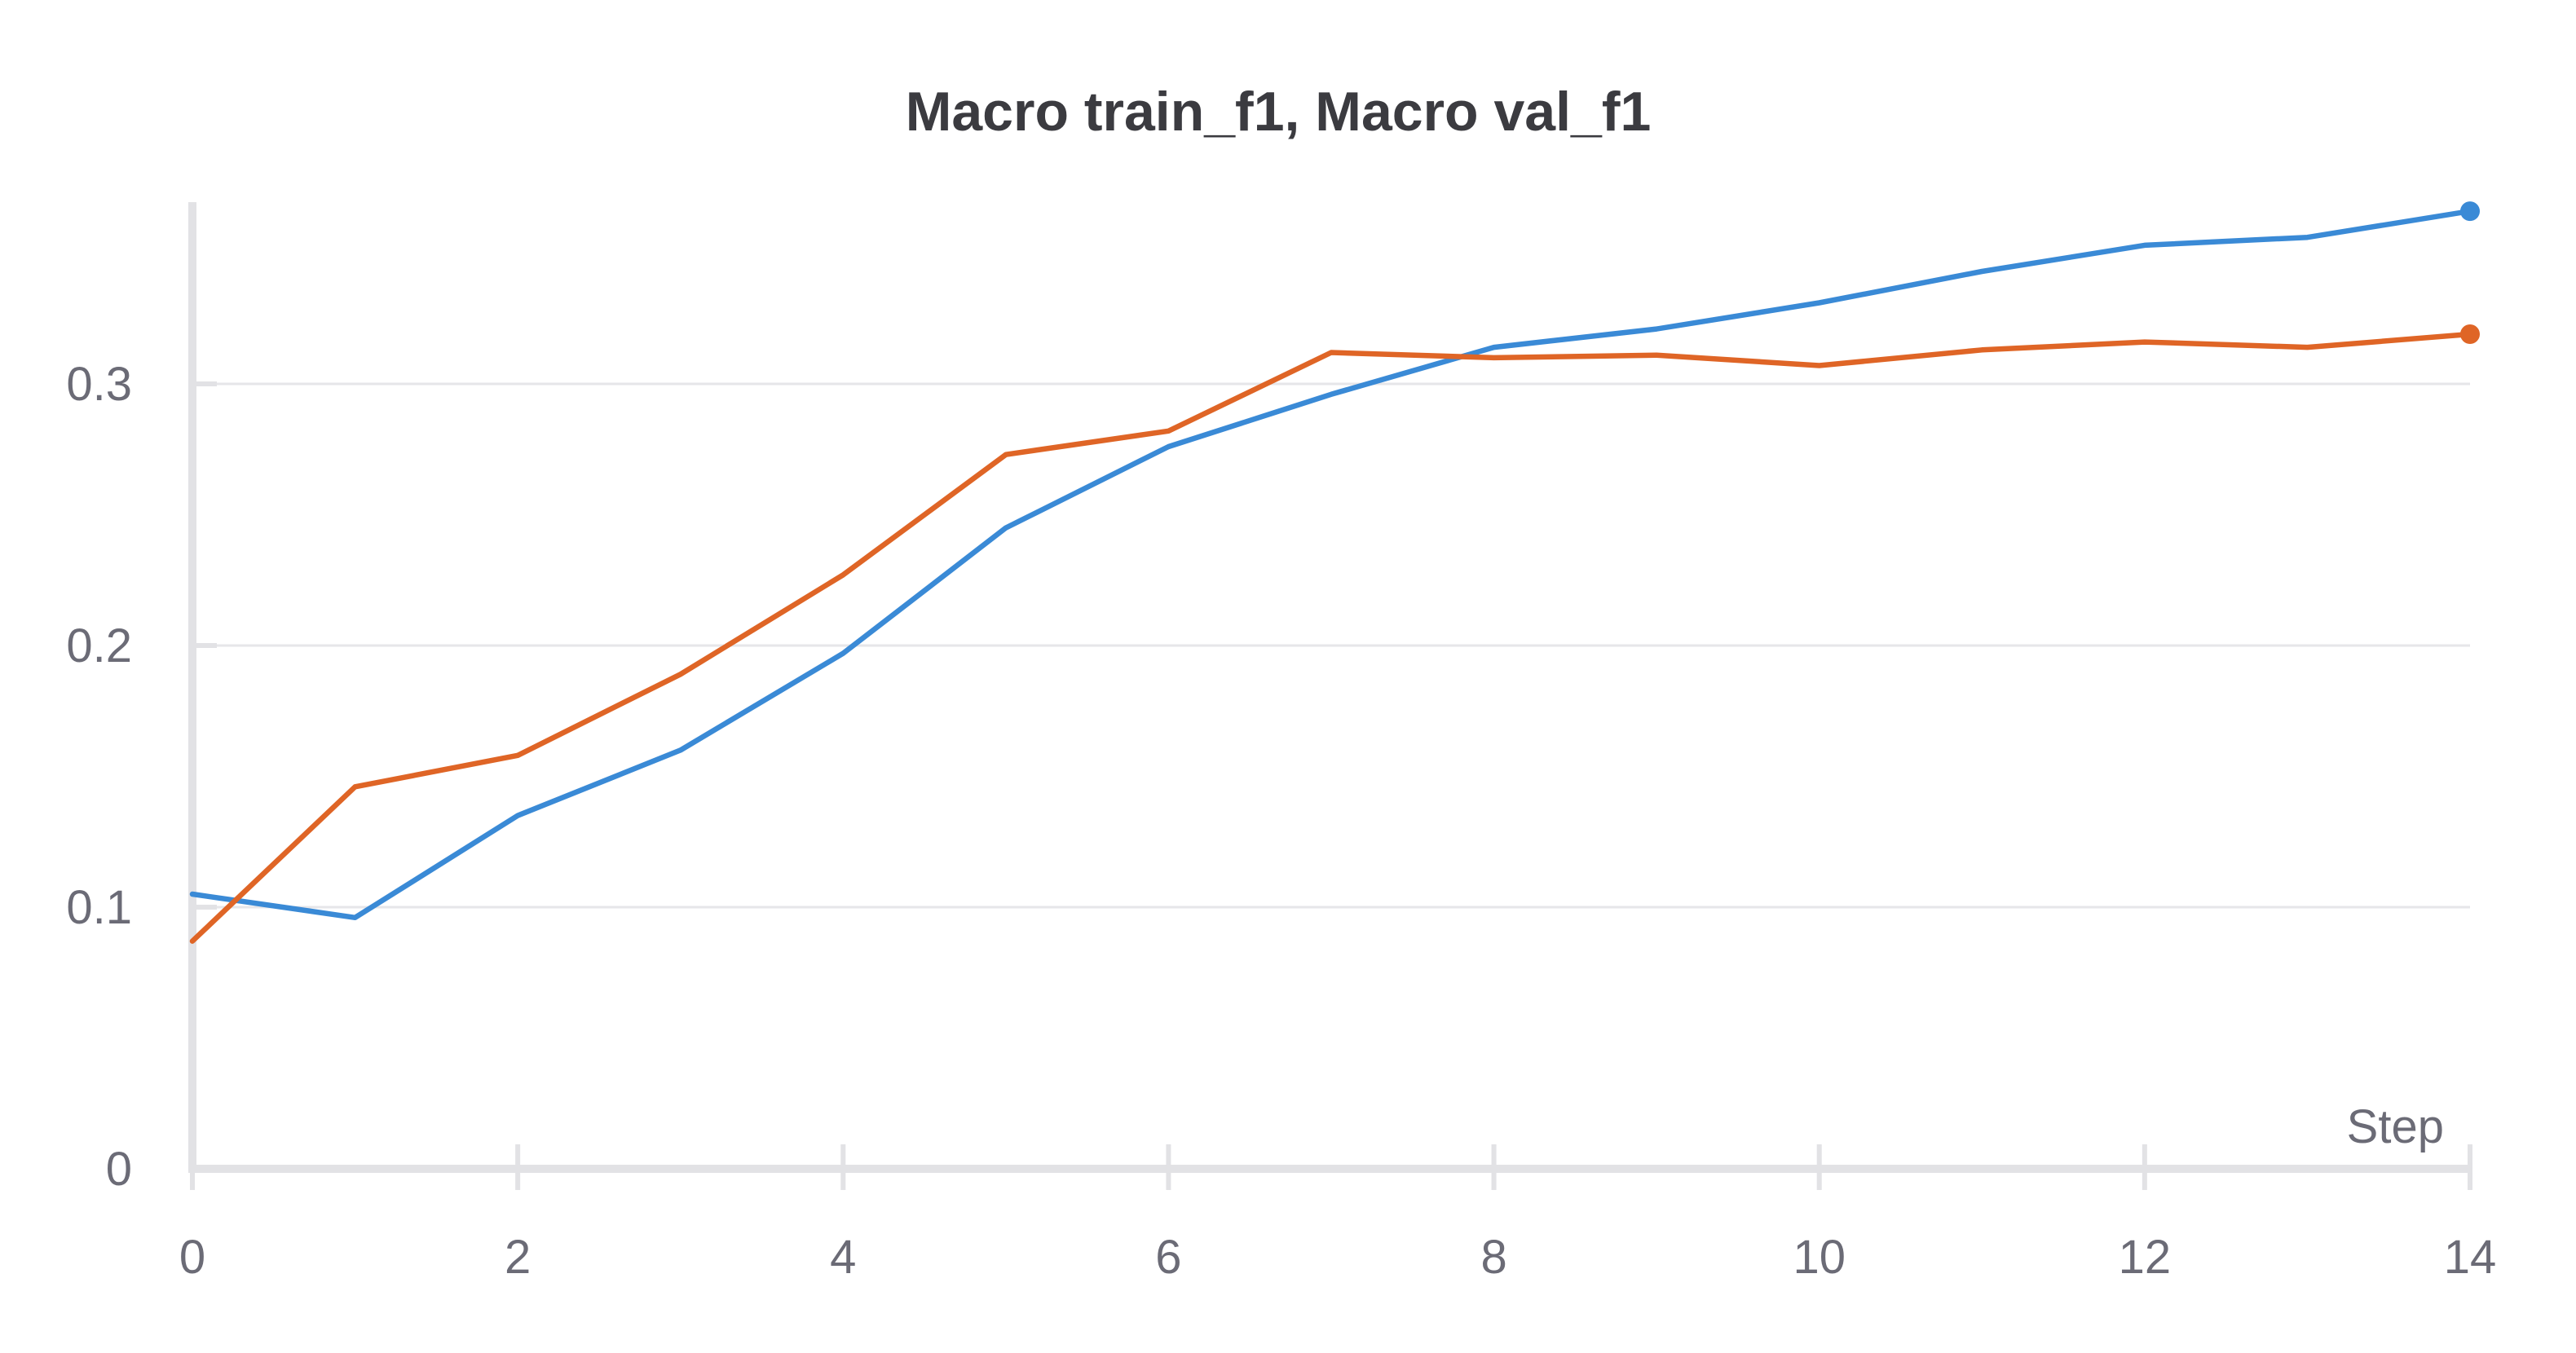 The image size is (2576, 1353). I want to click on x-tick-label: 8, so click(1493, 1257).